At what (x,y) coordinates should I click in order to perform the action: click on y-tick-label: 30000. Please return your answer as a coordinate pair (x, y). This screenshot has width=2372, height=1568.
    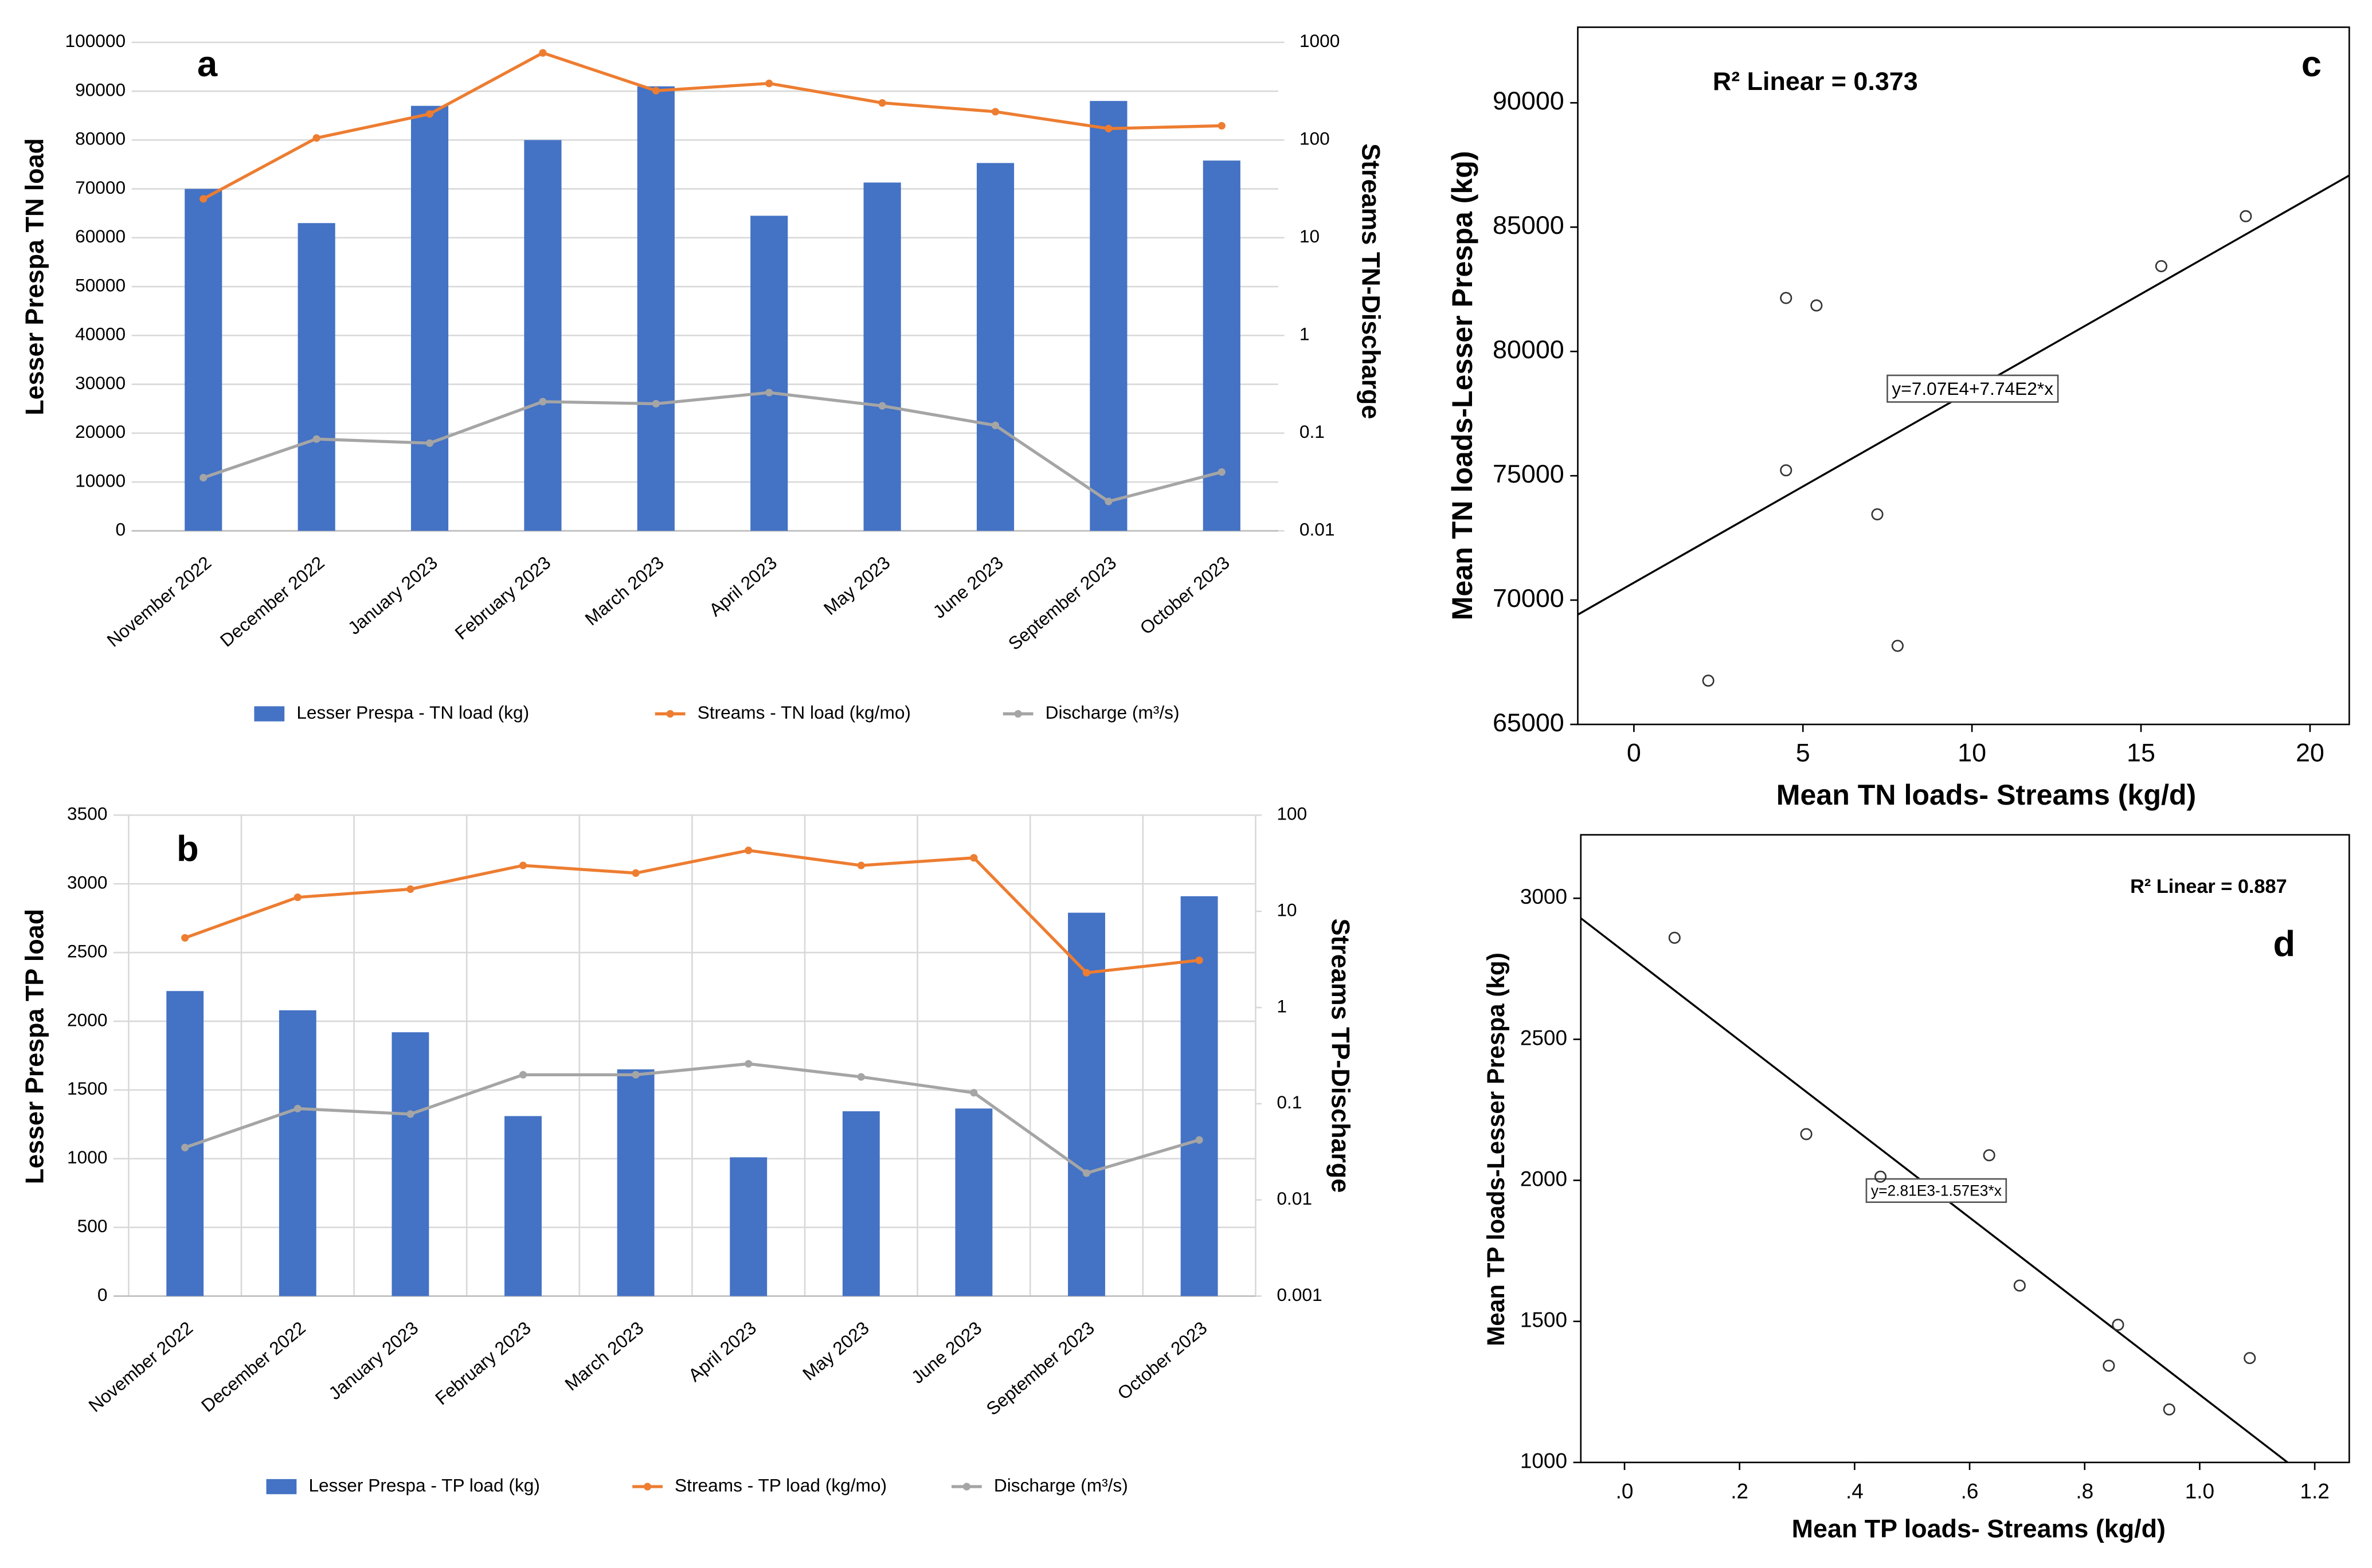
    Looking at the image, I should click on (100, 383).